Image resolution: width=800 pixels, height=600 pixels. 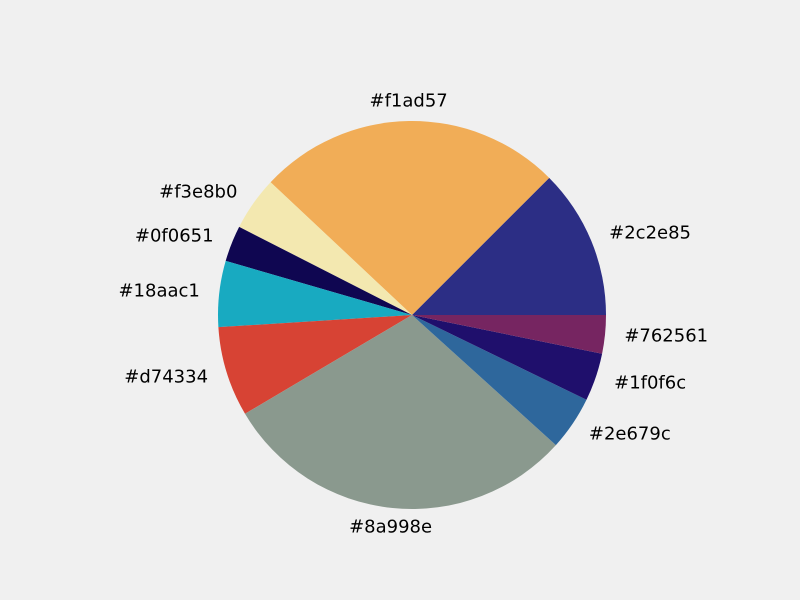 I want to click on pie-slice-label: #762561, so click(x=666, y=335).